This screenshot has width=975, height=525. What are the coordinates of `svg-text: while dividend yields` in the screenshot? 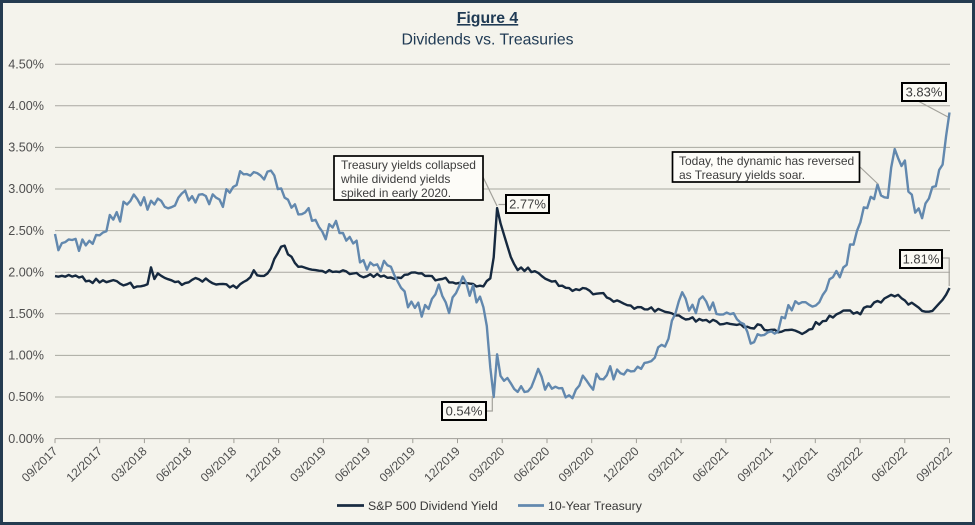 It's located at (395, 179).